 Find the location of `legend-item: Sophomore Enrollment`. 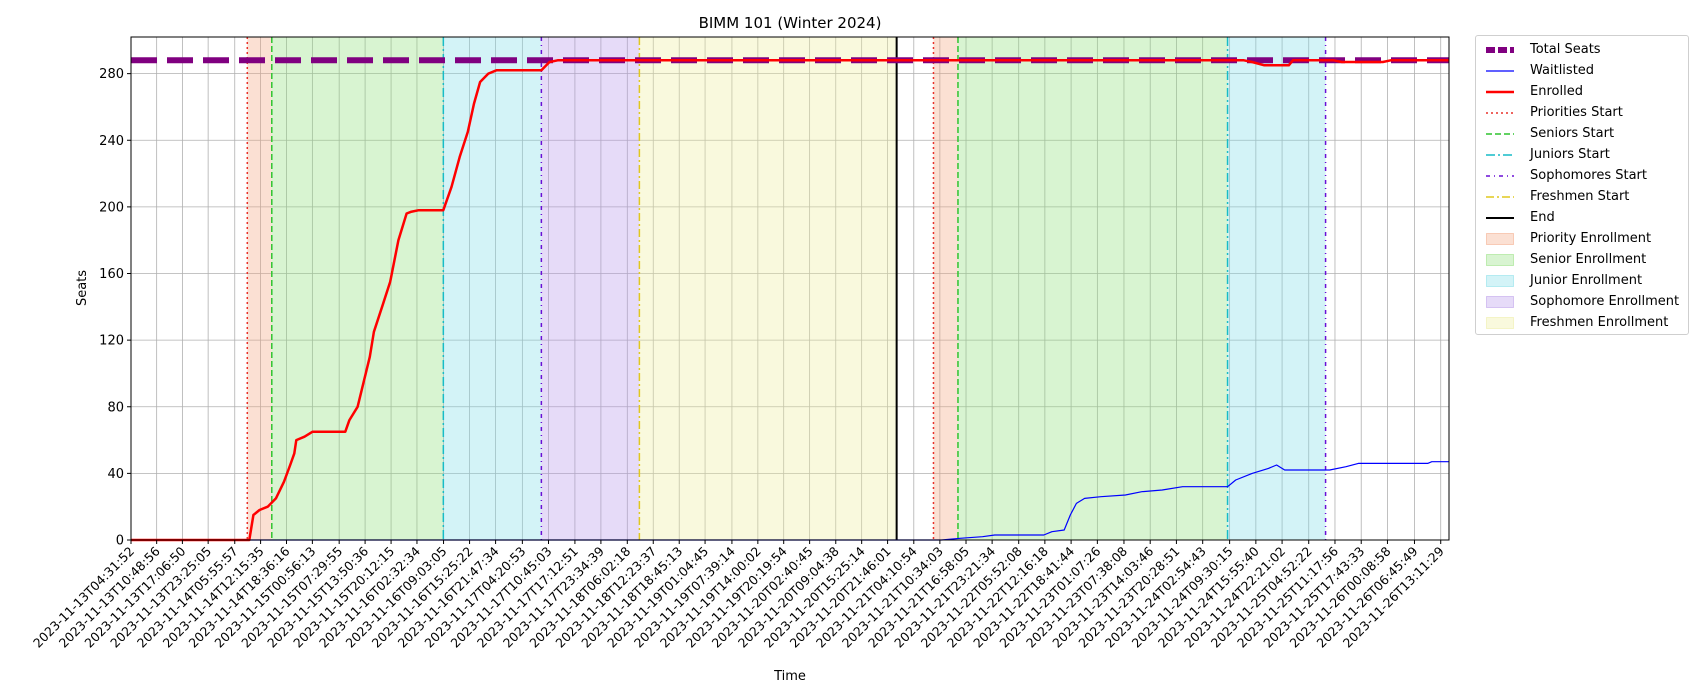

legend-item: Sophomore Enrollment is located at coordinates (1582, 301).